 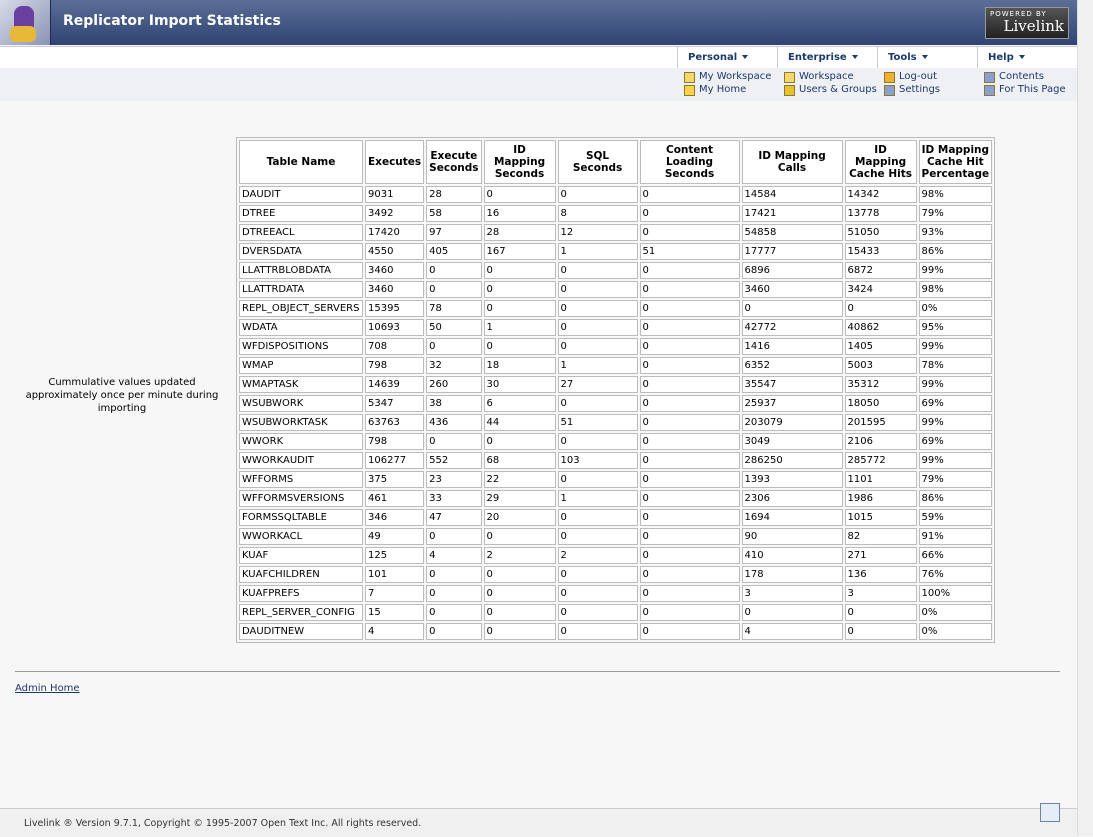 What do you see at coordinates (956, 536) in the screenshot?
I see `table-cell: 91%` at bounding box center [956, 536].